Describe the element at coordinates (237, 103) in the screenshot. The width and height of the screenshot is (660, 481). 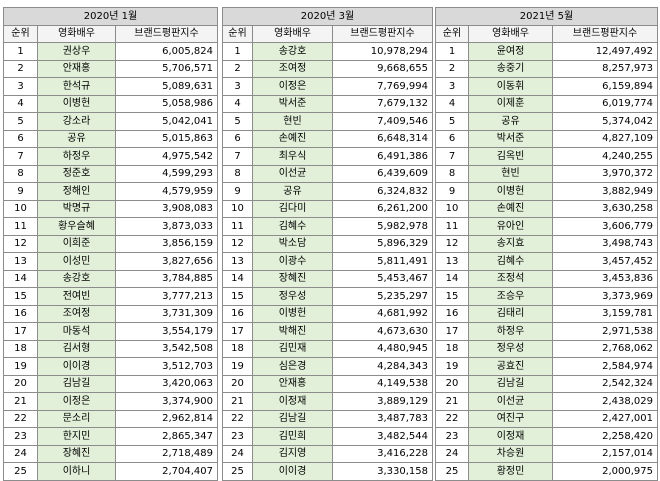
I see `rank-cell: 4` at that location.